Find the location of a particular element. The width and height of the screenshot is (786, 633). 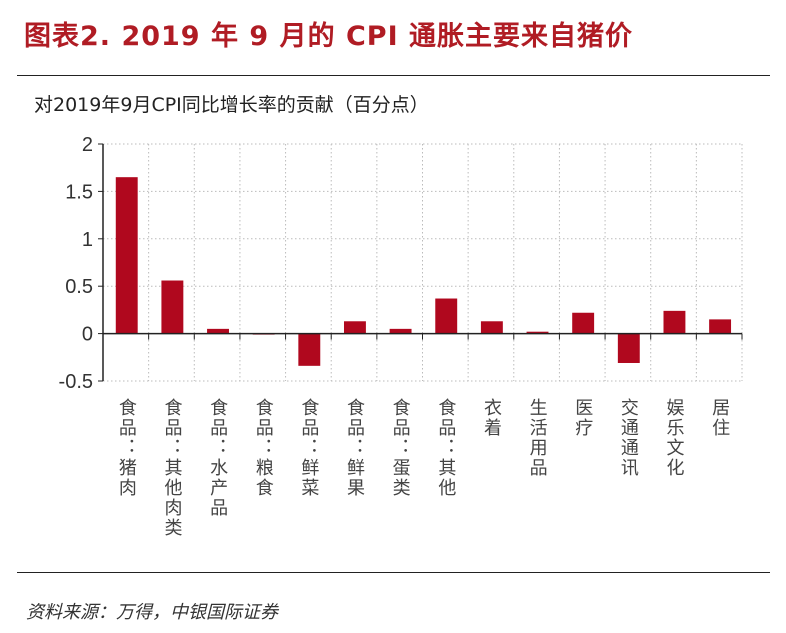

bottom-rule is located at coordinates (393, 572).